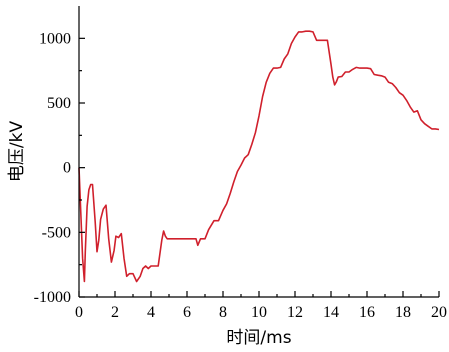 The image size is (449, 352). What do you see at coordinates (367, 312) in the screenshot?
I see `x-tick-label: 16` at bounding box center [367, 312].